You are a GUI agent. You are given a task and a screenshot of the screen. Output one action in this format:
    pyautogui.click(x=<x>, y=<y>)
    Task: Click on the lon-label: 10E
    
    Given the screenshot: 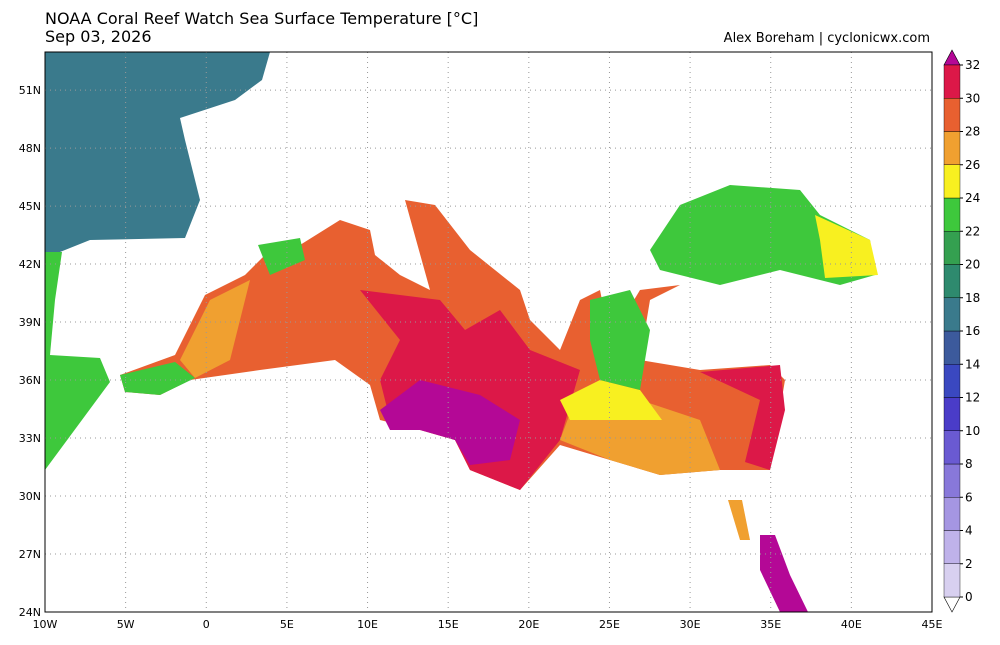 What is the action you would take?
    pyautogui.click(x=367, y=624)
    